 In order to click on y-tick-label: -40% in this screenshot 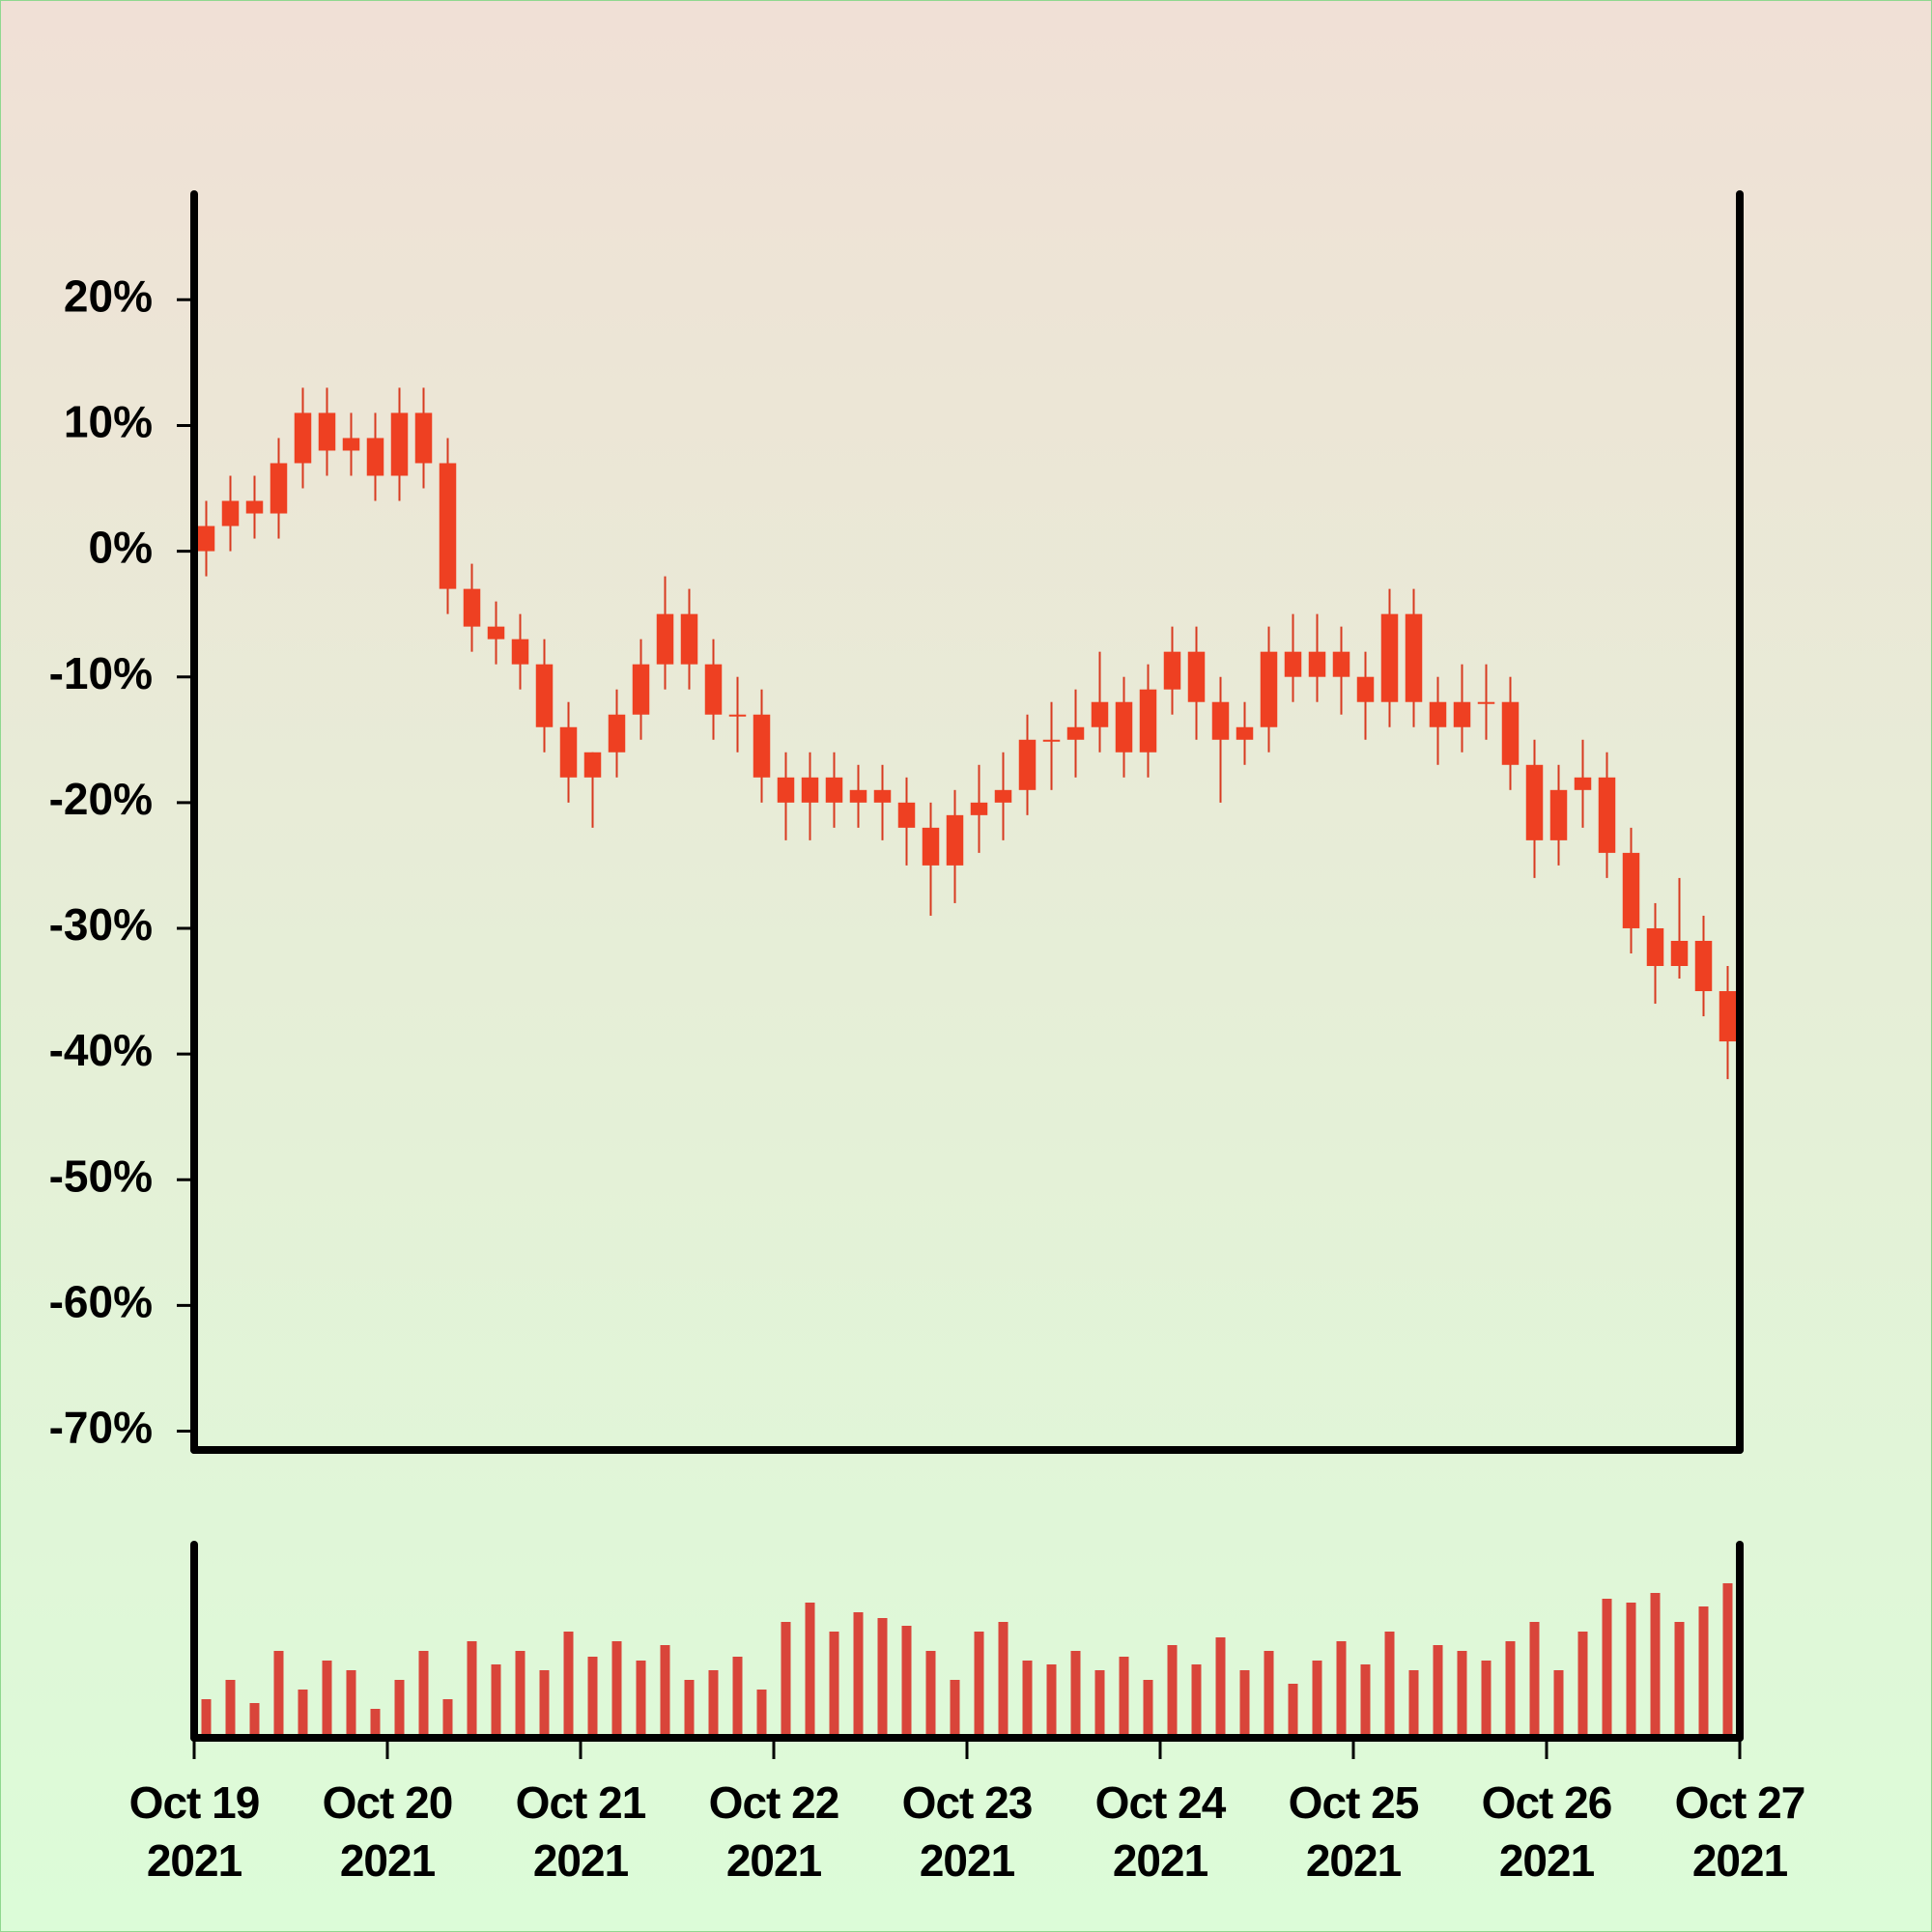, I will do `click(101, 1050)`.